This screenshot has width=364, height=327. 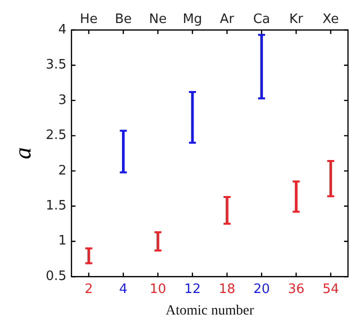 I want to click on y-axis-title: a, so click(x=23, y=153).